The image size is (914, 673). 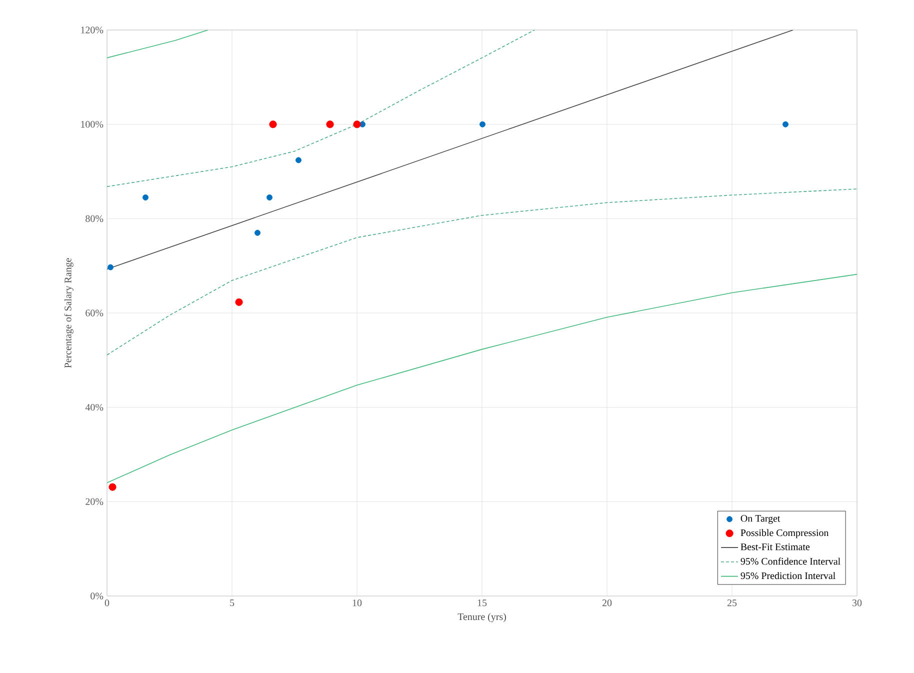 What do you see at coordinates (784, 533) in the screenshot?
I see `legend-label: Possible Compression` at bounding box center [784, 533].